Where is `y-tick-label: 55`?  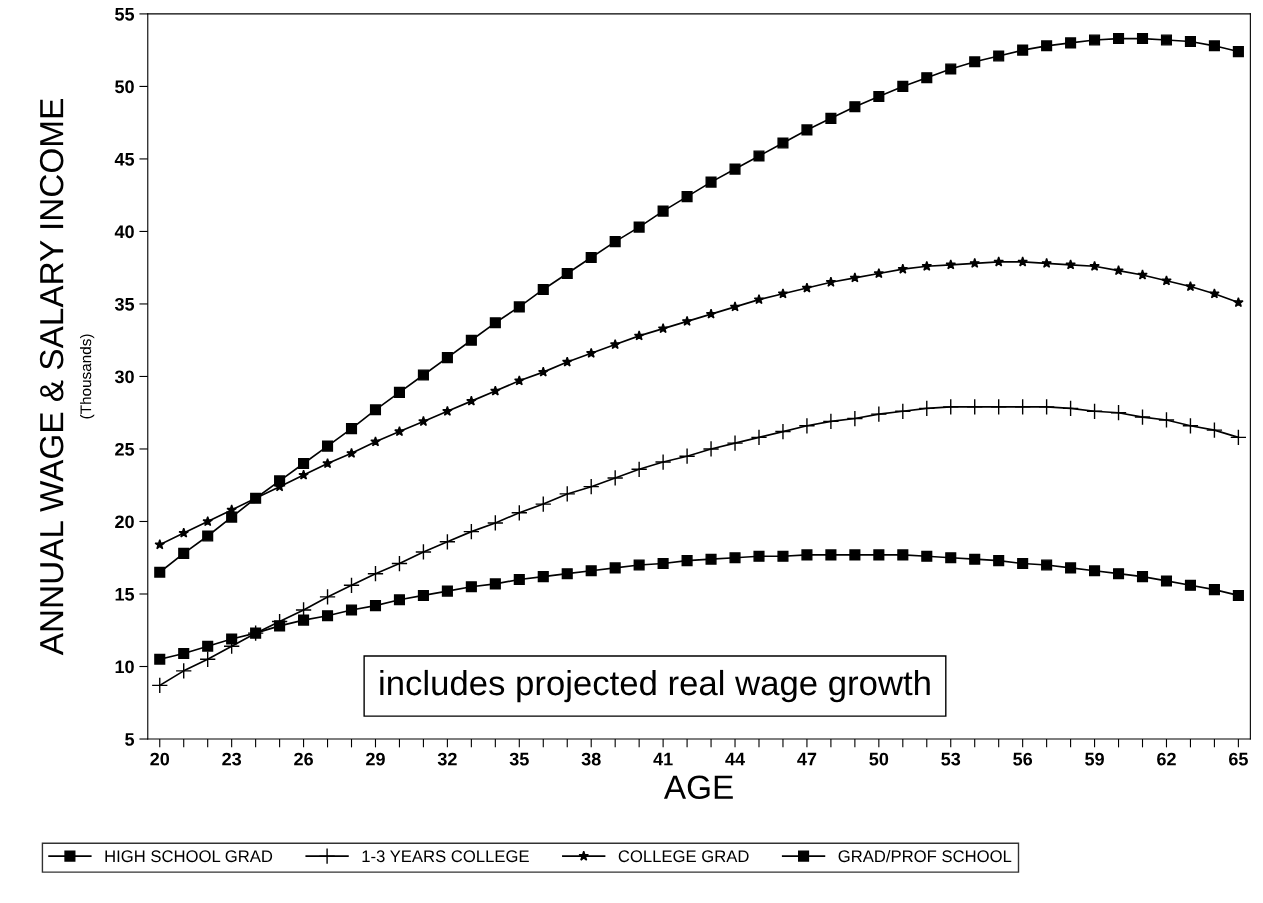 y-tick-label: 55 is located at coordinates (125, 14).